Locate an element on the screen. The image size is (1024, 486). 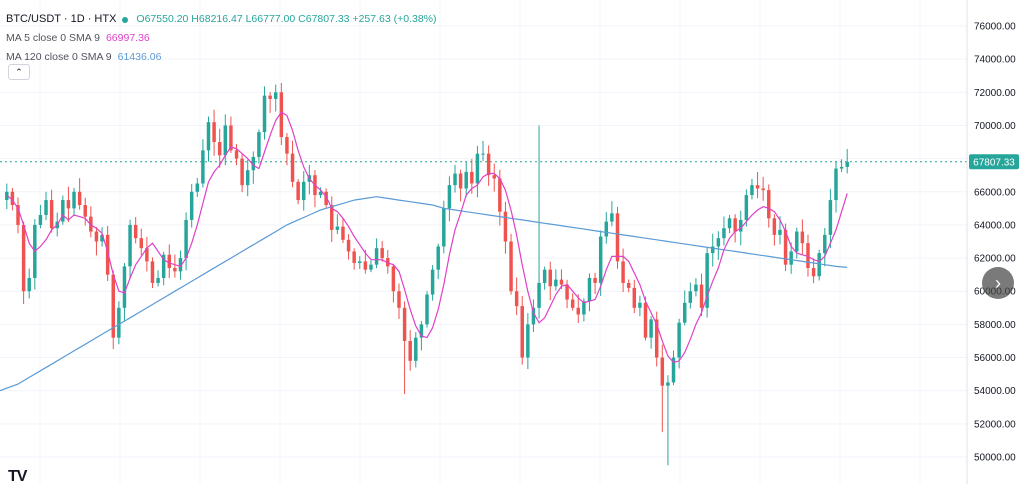
chevron-right-icon: › is located at coordinates (998, 282).